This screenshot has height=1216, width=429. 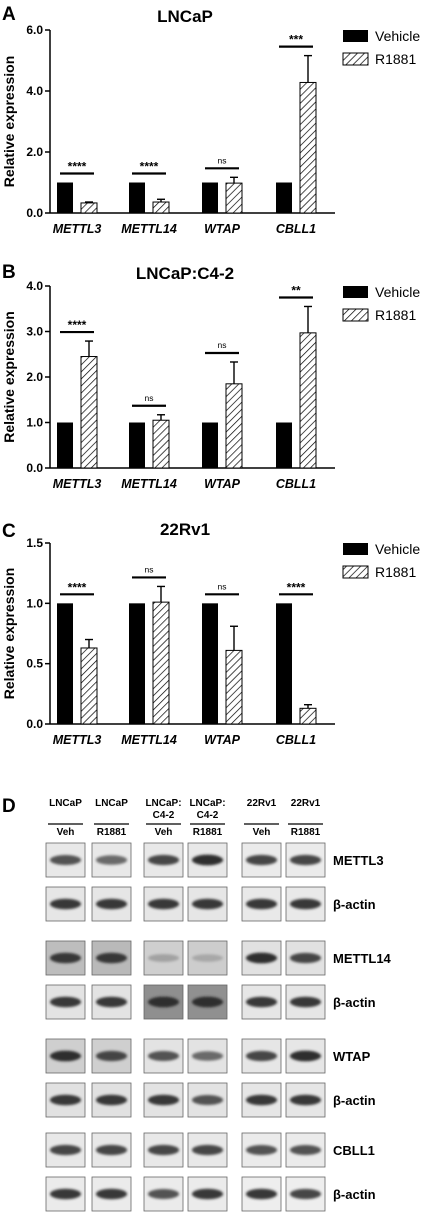 What do you see at coordinates (222, 484) in the screenshot?
I see `category-label: WTAP` at bounding box center [222, 484].